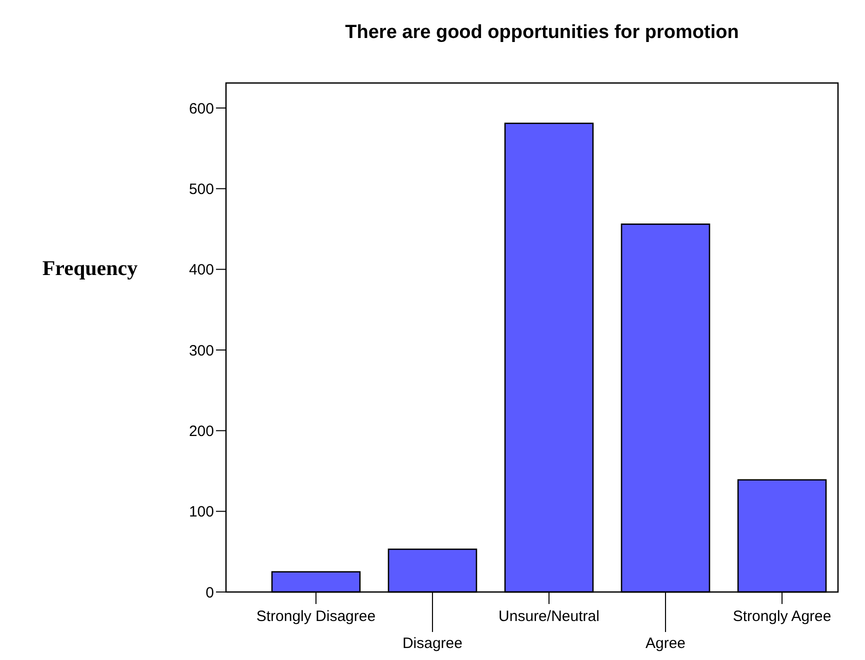 This screenshot has height=660, width=865. Describe the element at coordinates (432, 643) in the screenshot. I see `x-tick-label: Disagree` at that location.